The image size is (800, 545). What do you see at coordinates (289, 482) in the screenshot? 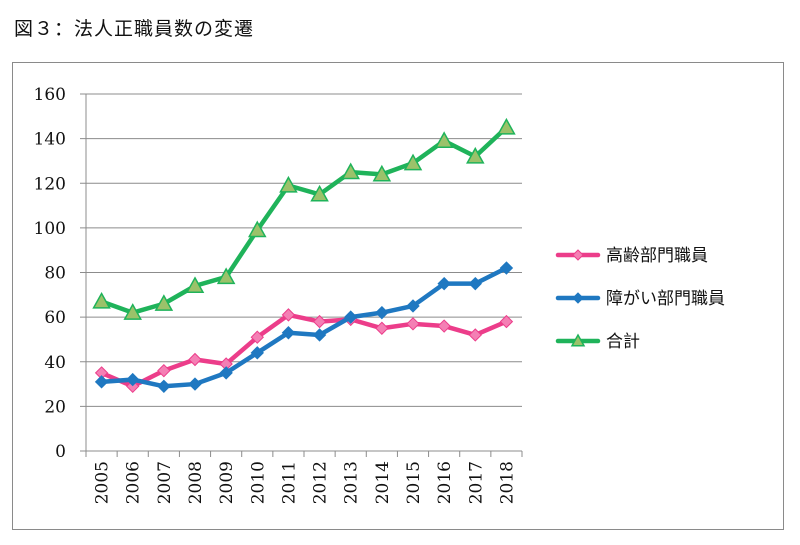
I see `x-tick-label: 2011` at bounding box center [289, 482].